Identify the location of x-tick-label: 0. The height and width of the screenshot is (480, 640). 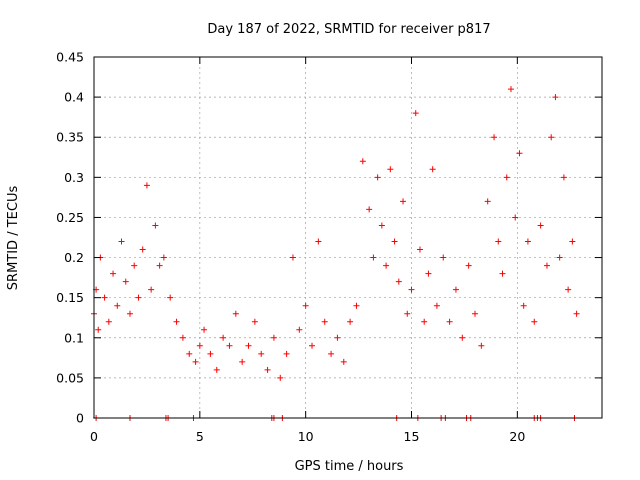
(94, 436).